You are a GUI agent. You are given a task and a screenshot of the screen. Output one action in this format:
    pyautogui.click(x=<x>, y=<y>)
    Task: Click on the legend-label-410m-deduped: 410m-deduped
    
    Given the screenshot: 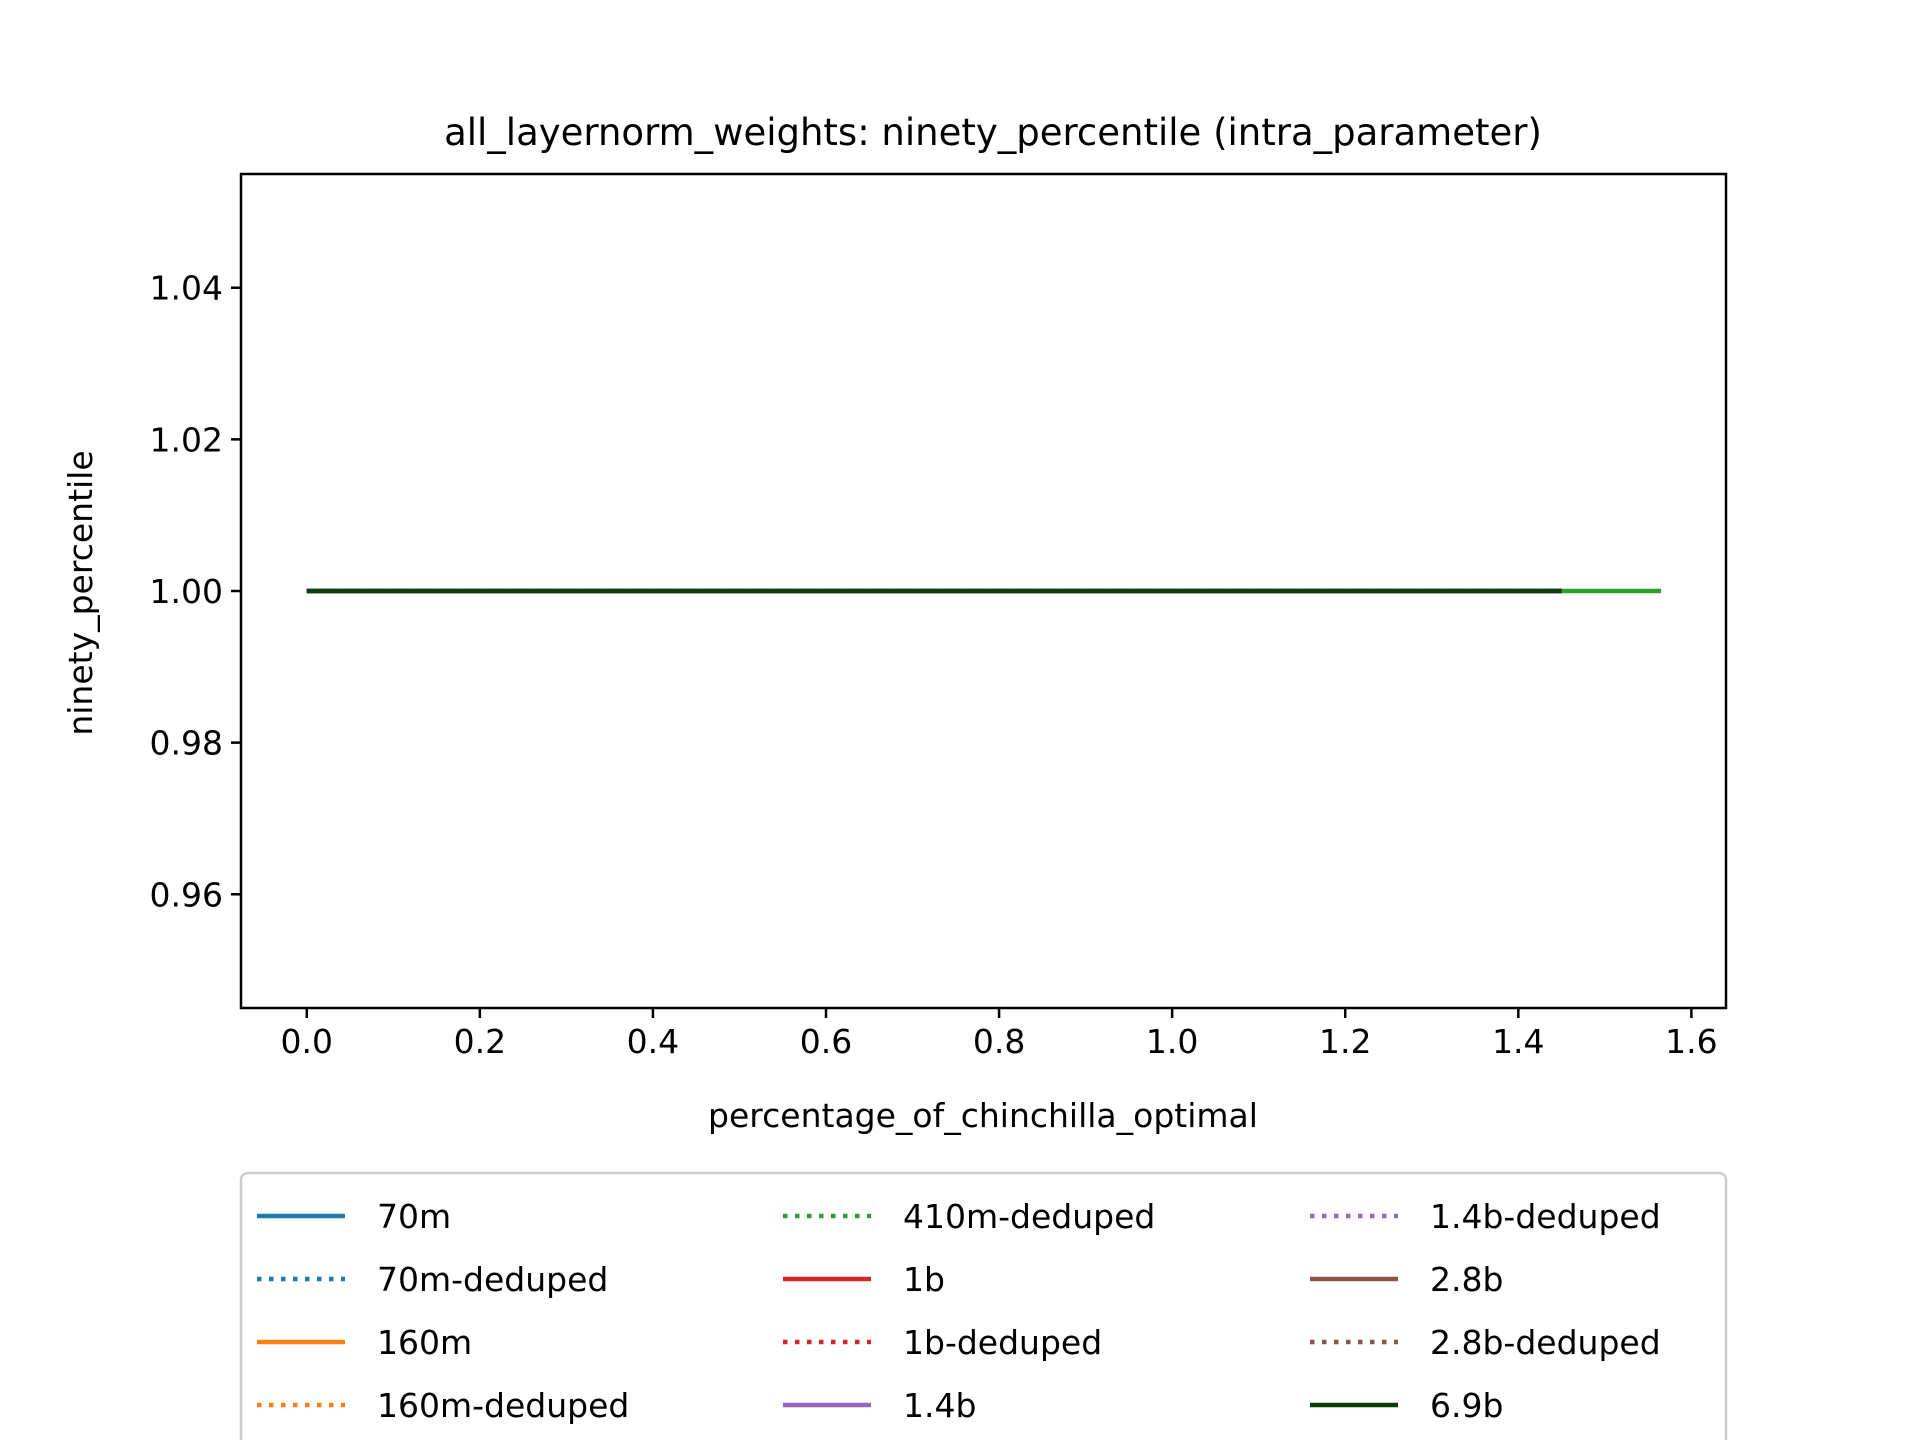 What is the action you would take?
    pyautogui.click(x=1029, y=1216)
    